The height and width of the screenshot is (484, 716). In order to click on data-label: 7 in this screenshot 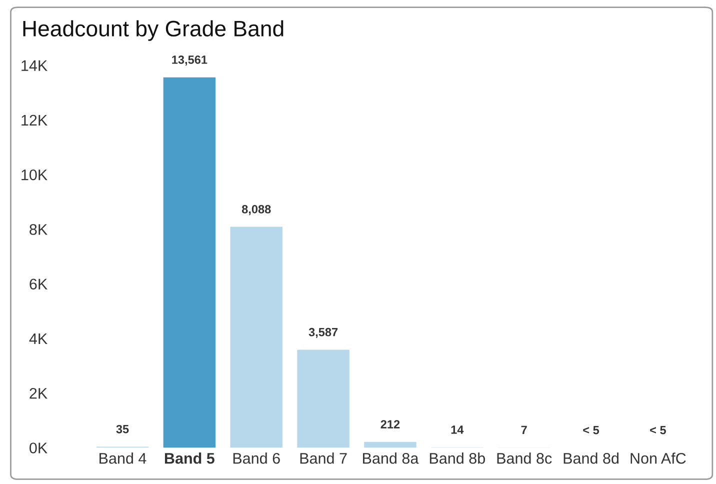, I will do `click(524, 430)`.